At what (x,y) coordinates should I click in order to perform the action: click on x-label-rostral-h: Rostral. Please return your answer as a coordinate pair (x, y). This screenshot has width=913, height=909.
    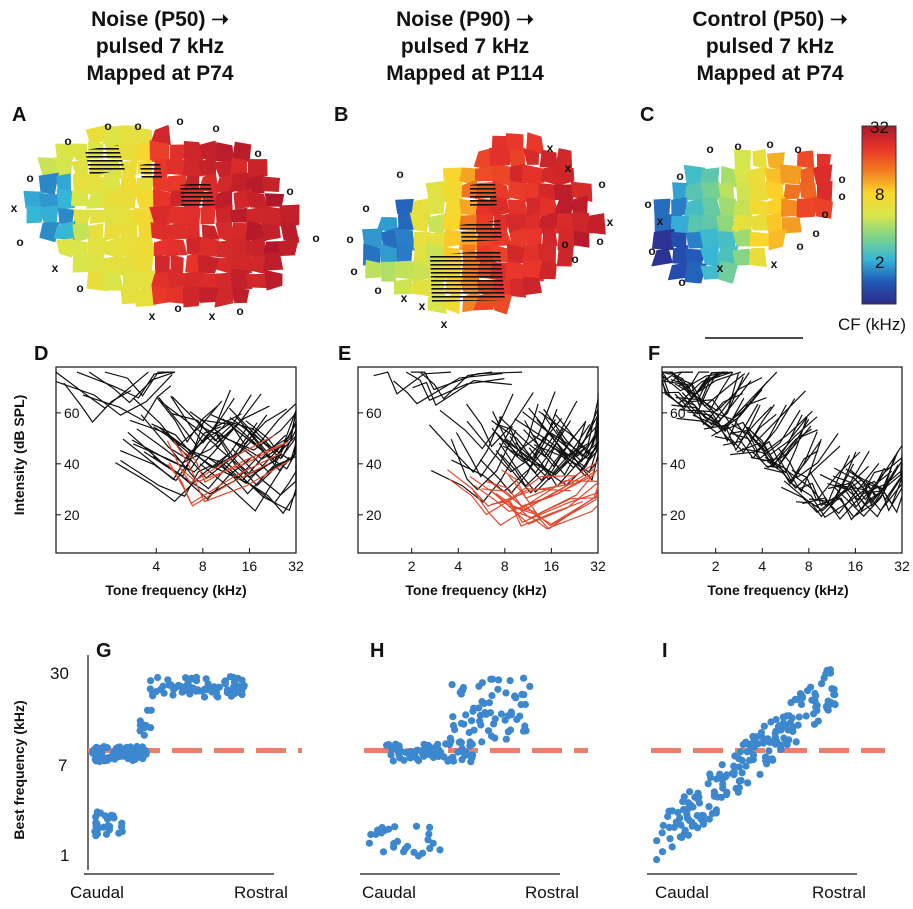
    Looking at the image, I should click on (552, 892).